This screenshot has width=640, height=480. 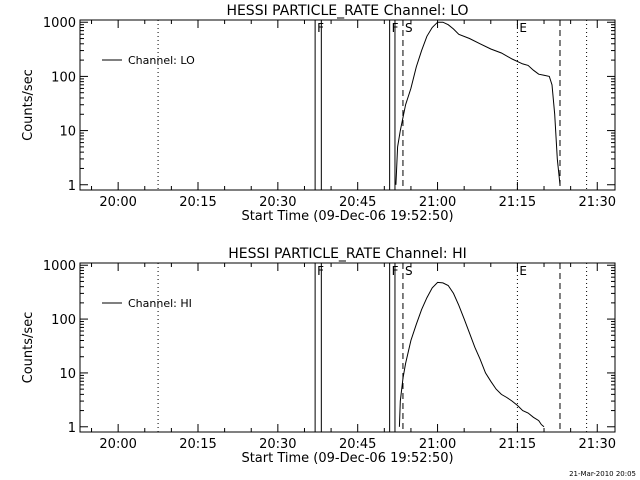 I want to click on chart-title: HESSI PARTICLE_RATE Channel: HI, so click(x=347, y=254).